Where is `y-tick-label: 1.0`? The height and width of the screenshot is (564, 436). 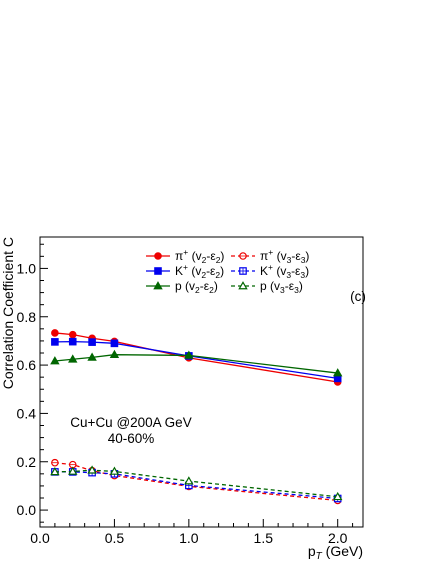
y-tick-label: 1.0 is located at coordinates (27, 268).